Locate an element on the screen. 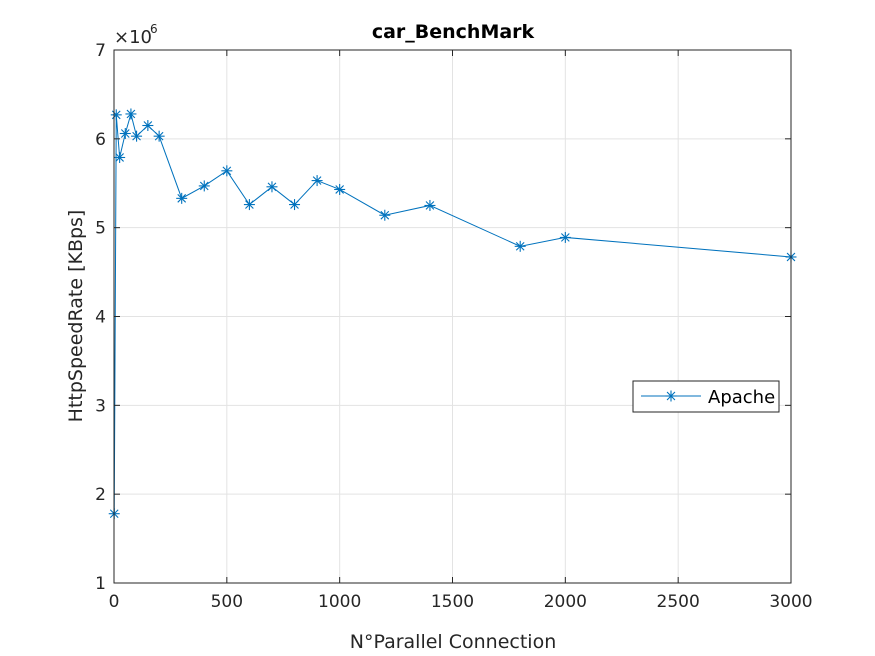 The image size is (875, 656). x-tick-label: 2500 is located at coordinates (678, 602).